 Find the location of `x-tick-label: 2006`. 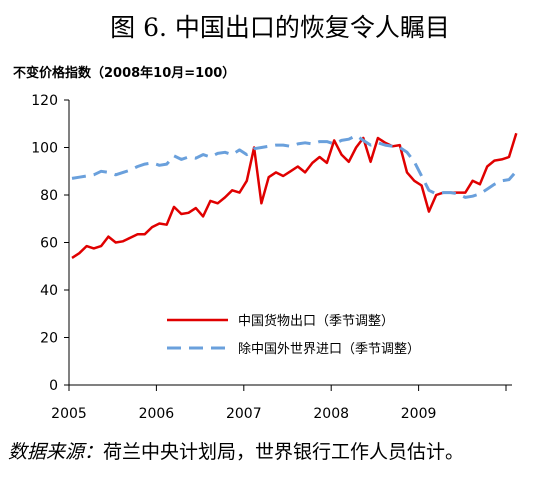

x-tick-label: 2006 is located at coordinates (157, 414).